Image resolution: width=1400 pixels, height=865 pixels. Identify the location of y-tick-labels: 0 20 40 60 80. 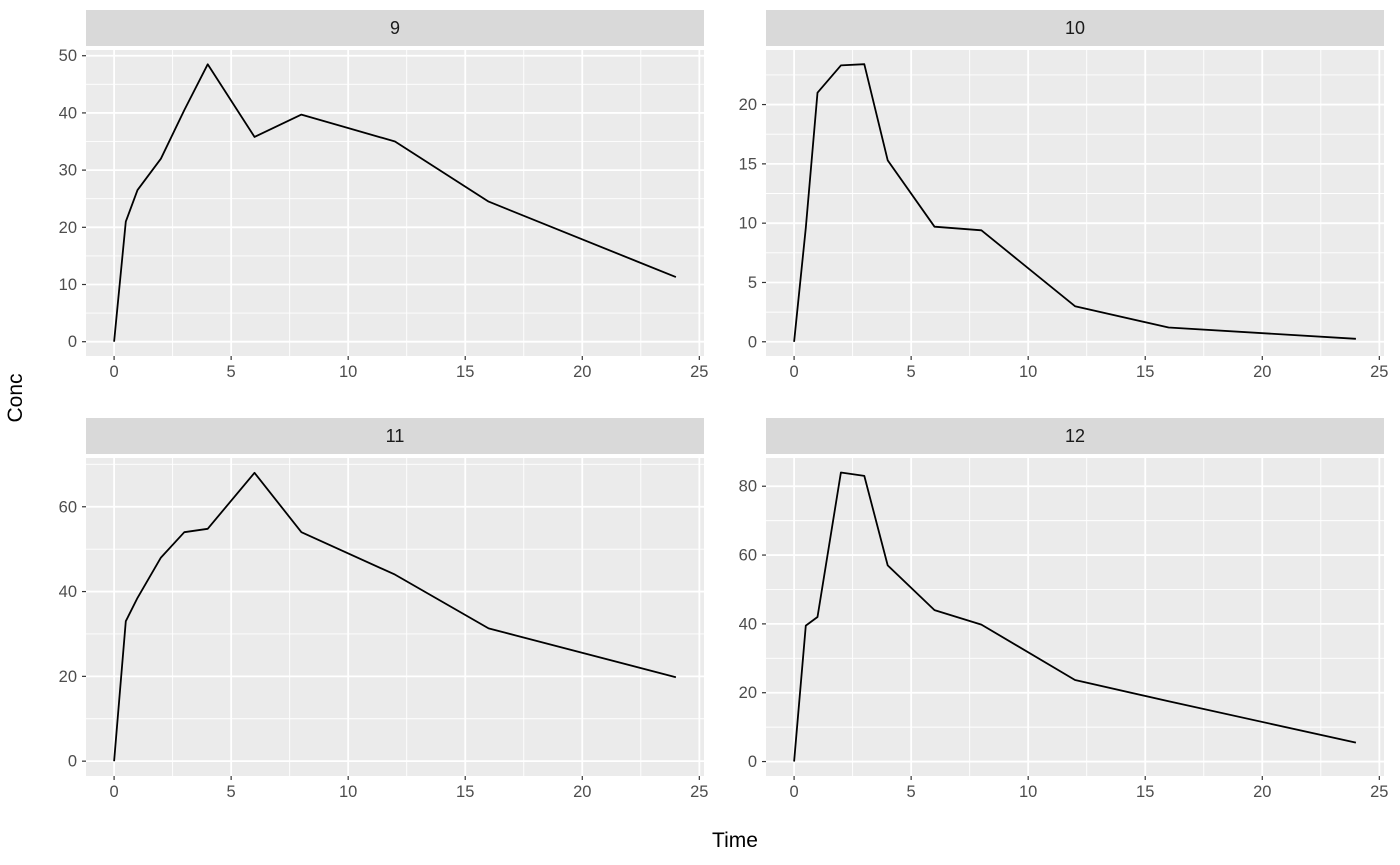
(748, 624).